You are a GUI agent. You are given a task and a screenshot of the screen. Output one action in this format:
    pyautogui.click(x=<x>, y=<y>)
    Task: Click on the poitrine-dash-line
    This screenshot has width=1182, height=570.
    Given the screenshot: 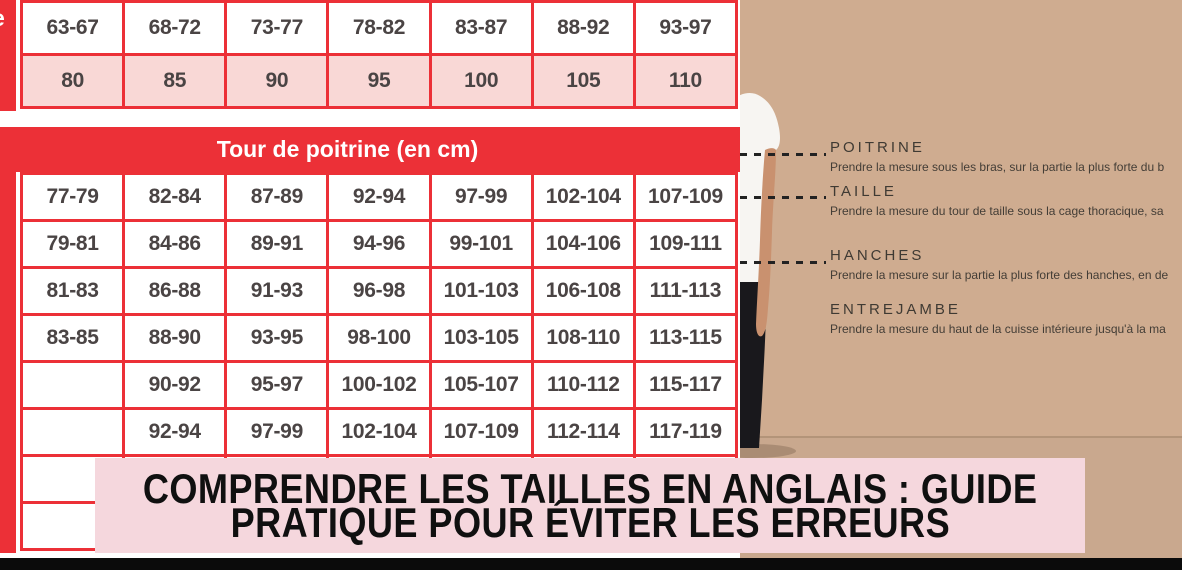 What is the action you would take?
    pyautogui.click(x=783, y=154)
    